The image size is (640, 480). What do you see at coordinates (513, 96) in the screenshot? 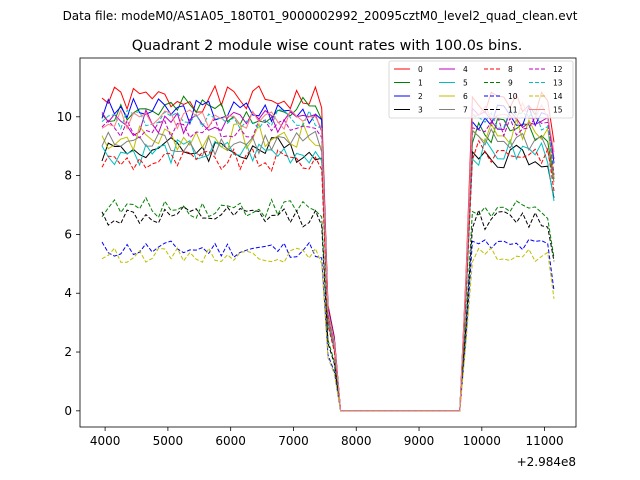
I see `legend-label-10: 10` at bounding box center [513, 96].